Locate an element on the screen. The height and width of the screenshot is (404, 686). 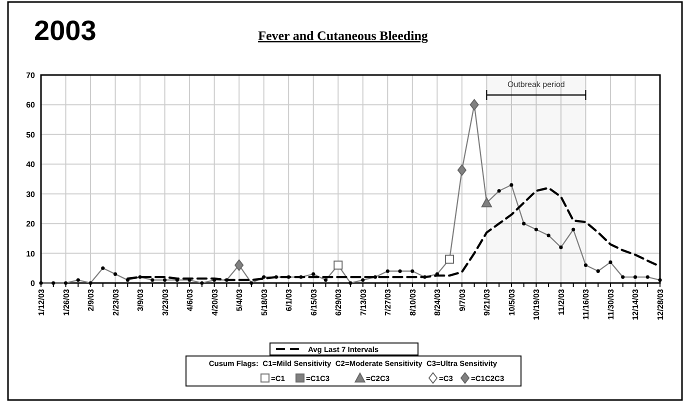
x-tick-label: 12/28/03 is located at coordinates (660, 304).